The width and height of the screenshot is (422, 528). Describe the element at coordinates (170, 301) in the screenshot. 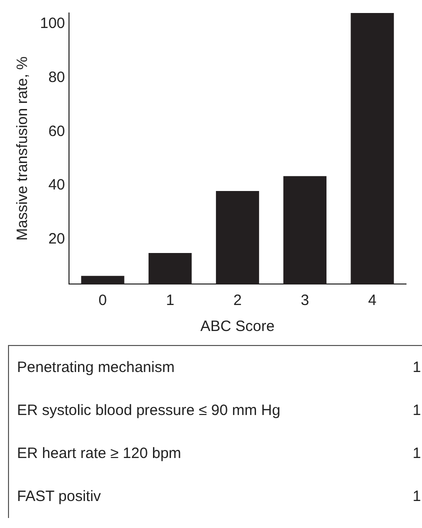

I see `x-tick-label: 1` at that location.